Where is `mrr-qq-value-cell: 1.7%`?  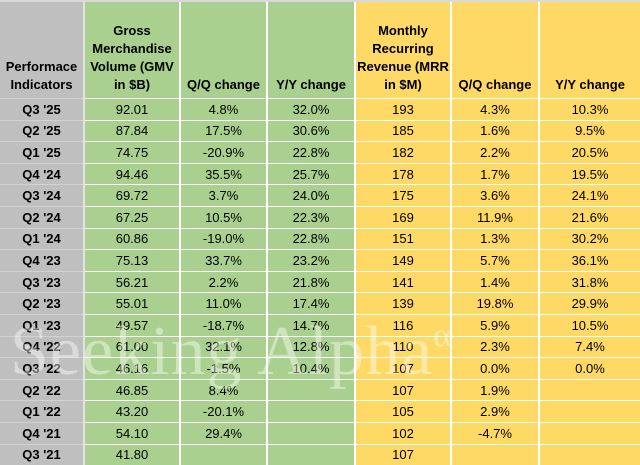
mrr-qq-value-cell: 1.7% is located at coordinates (495, 174).